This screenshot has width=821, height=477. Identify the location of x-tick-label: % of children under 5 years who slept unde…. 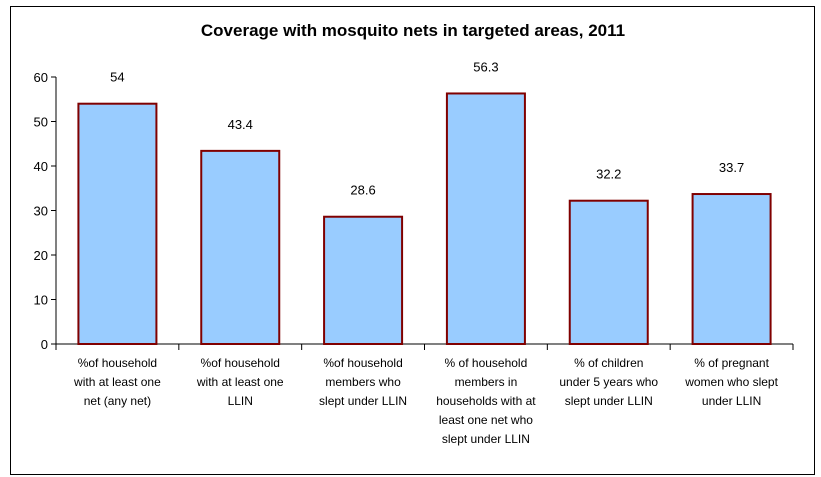
(608, 382).